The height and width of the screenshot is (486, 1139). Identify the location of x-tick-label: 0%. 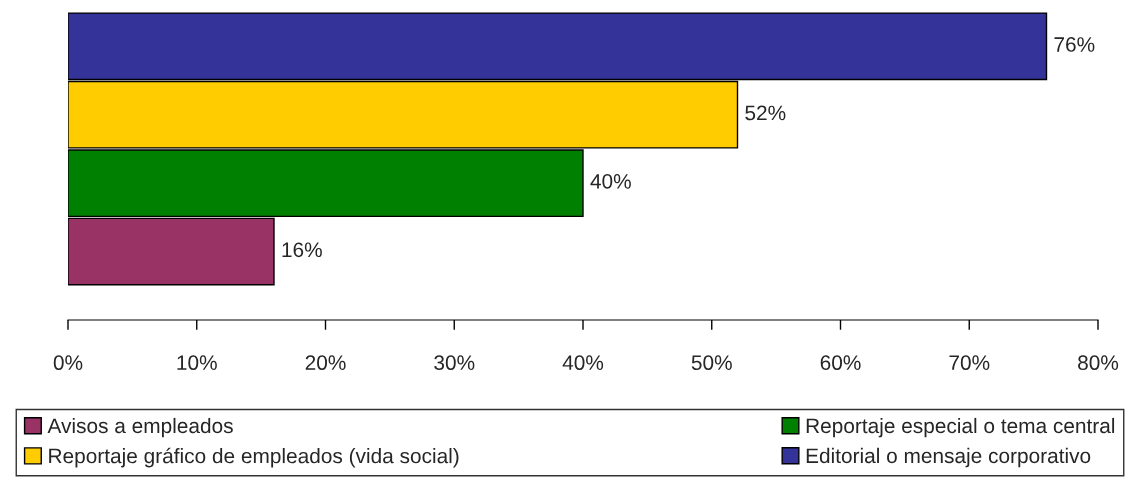
(68, 363).